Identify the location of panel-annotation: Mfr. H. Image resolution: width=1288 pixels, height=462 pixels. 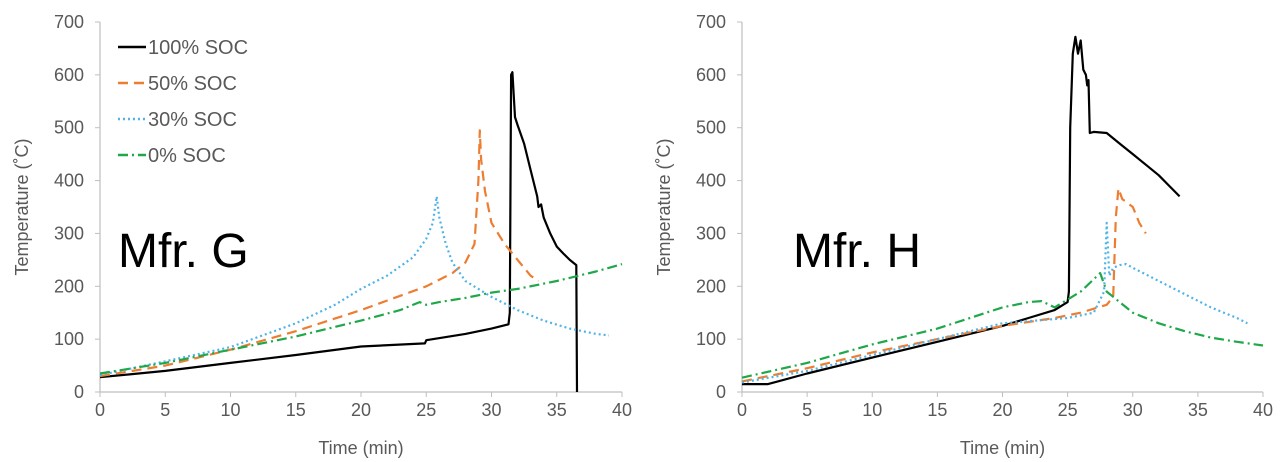
(857, 251).